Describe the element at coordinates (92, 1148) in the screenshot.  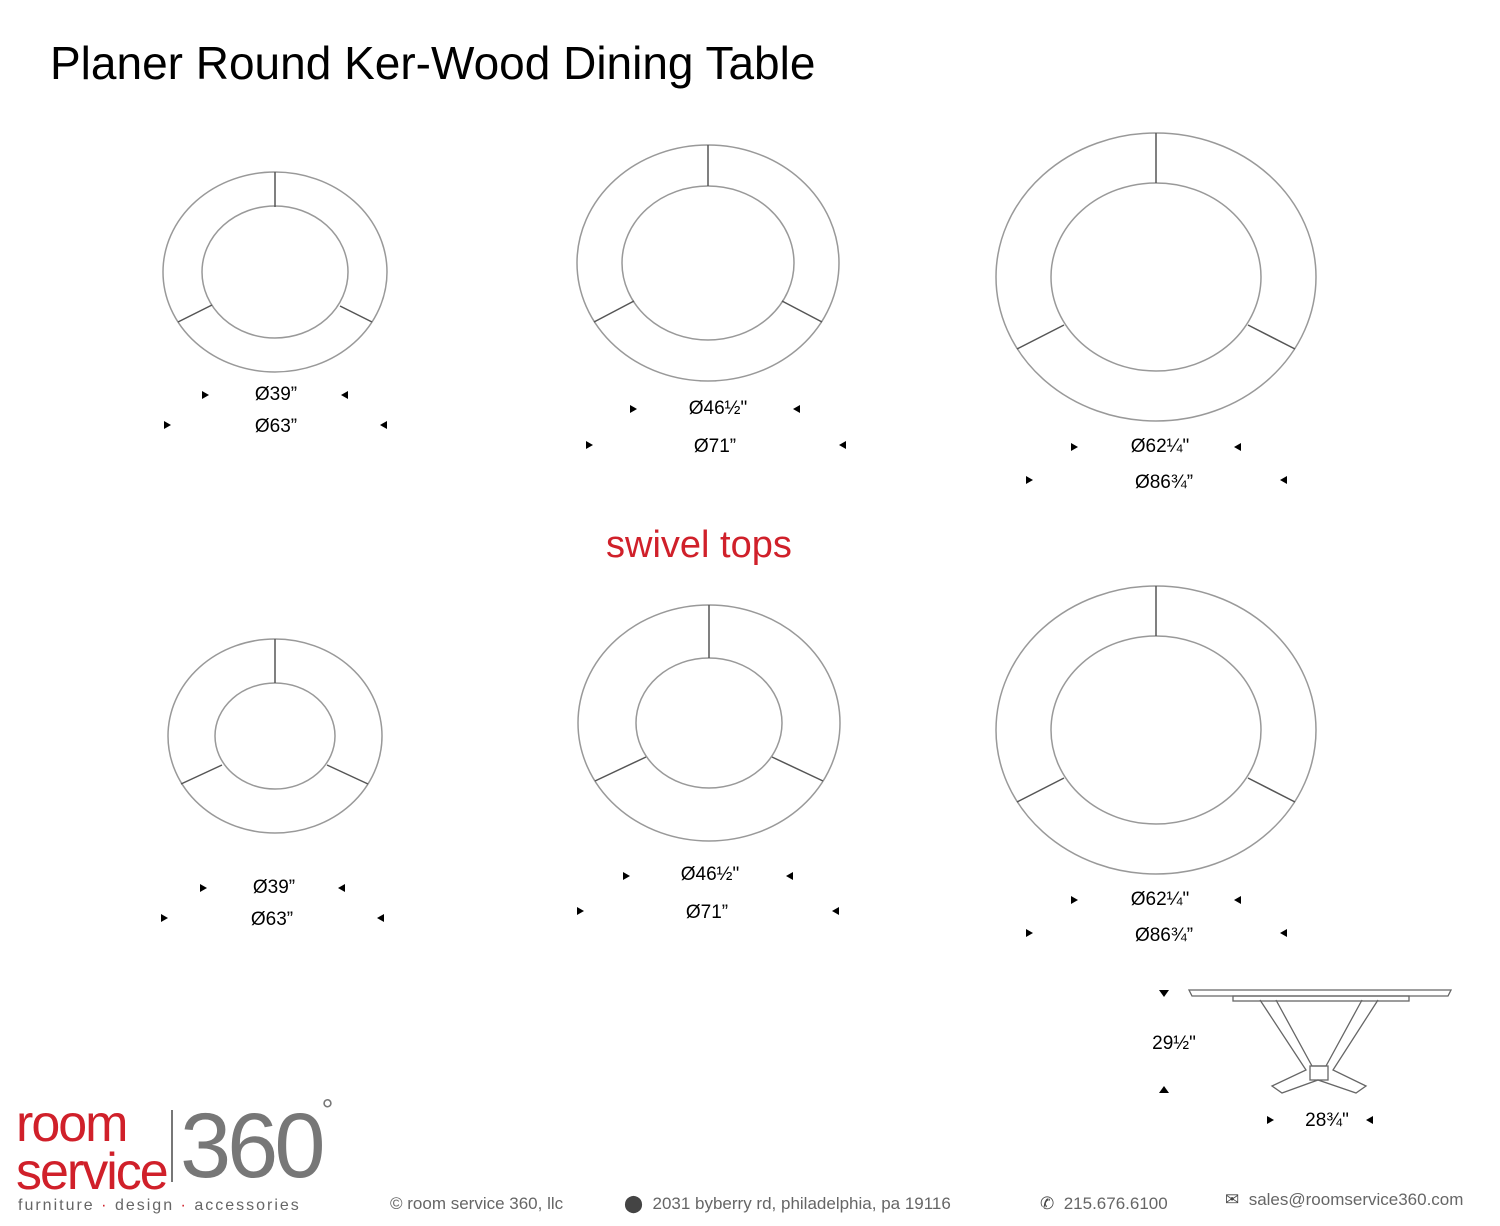
I see `logo-wordmark: room service` at that location.